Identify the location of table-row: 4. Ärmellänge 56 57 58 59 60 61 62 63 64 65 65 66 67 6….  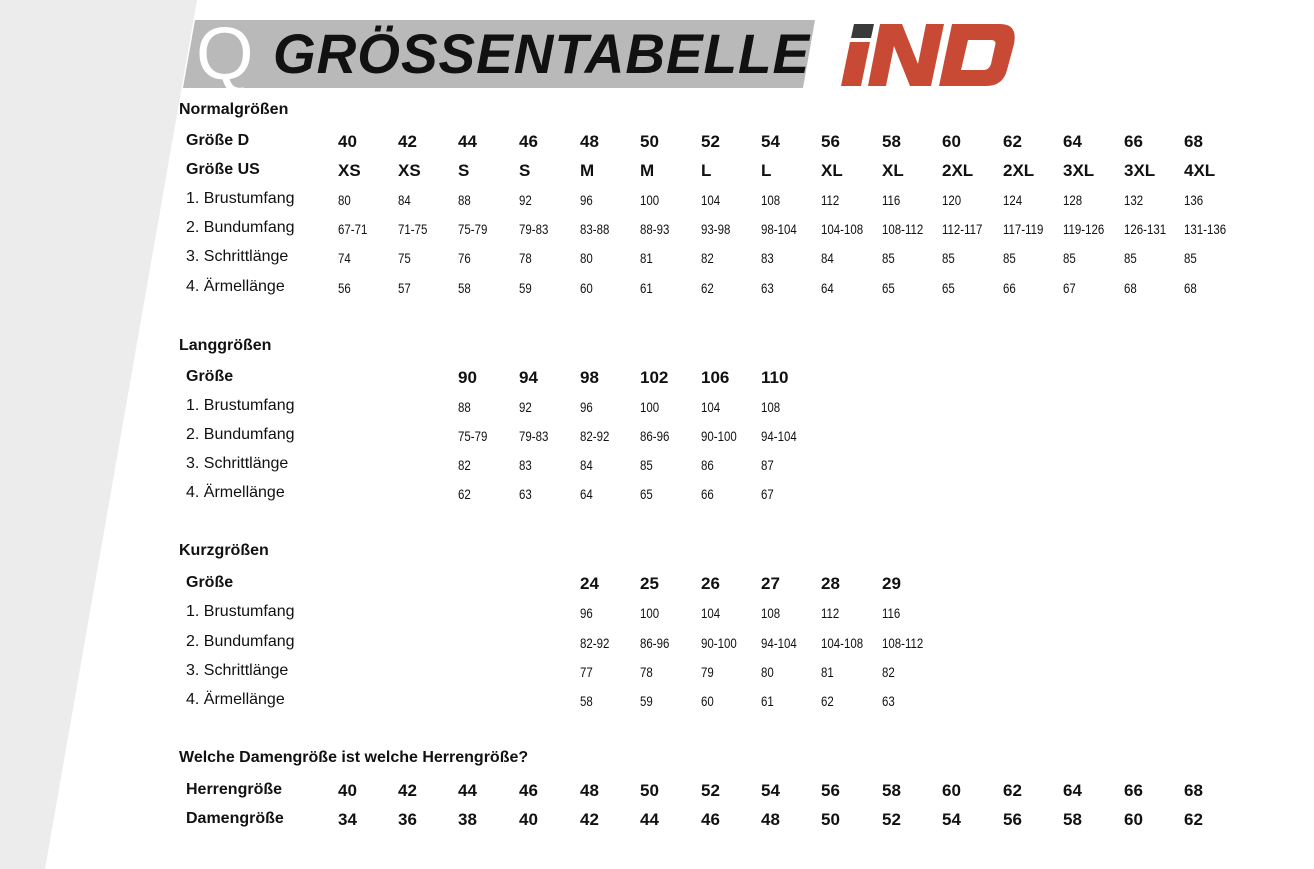
(657, 290).